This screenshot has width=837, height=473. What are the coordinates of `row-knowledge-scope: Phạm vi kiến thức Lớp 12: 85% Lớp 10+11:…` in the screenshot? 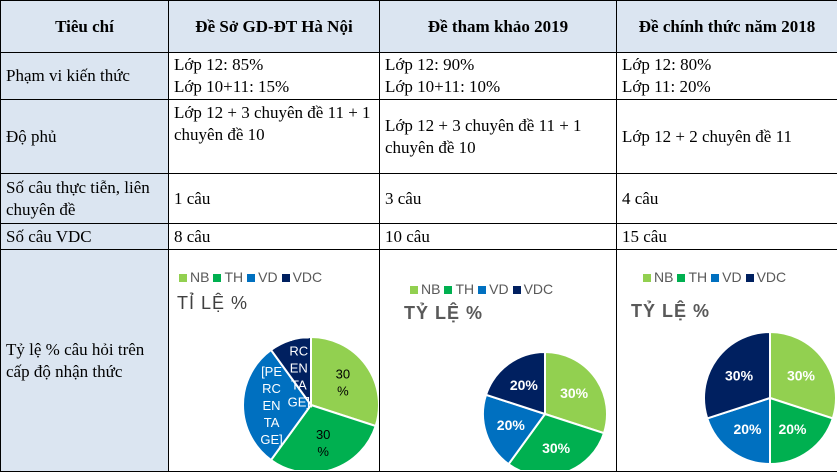 It's located at (418, 76).